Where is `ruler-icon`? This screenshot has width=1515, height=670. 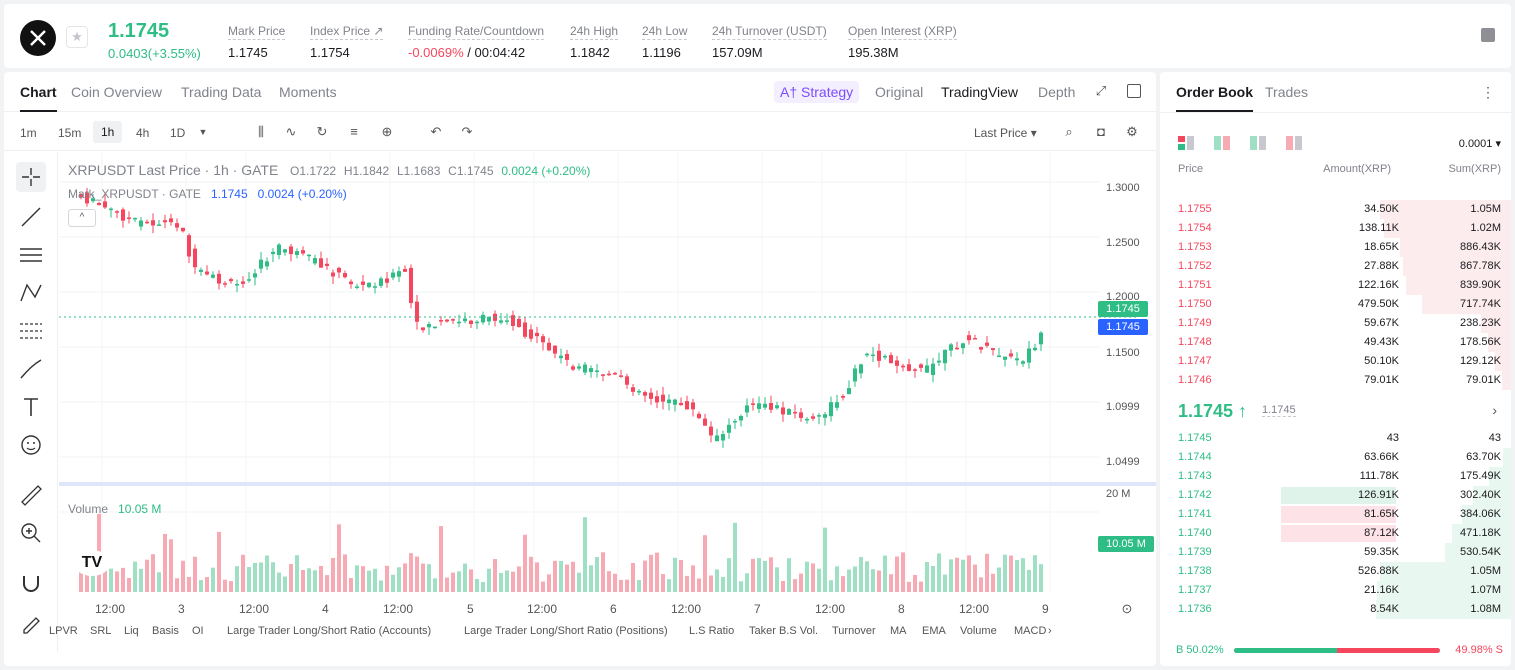
ruler-icon is located at coordinates (31, 495).